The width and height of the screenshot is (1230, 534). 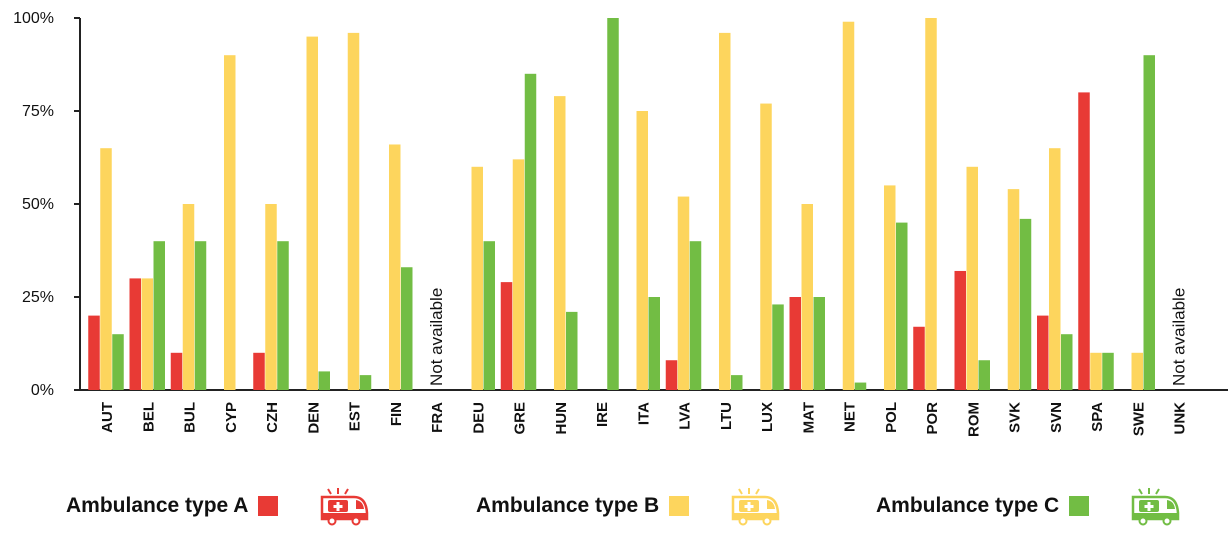 I want to click on x-tick-label: SVN, so click(x=1056, y=417).